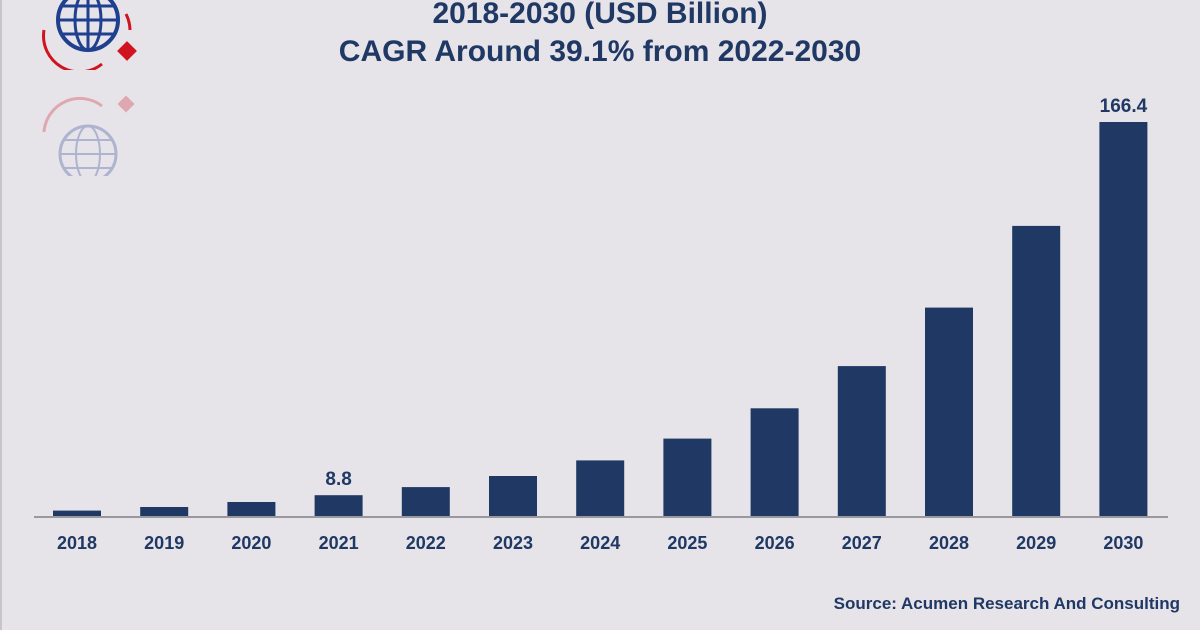  Describe the element at coordinates (1036, 543) in the screenshot. I see `x-tick-label: 2029` at that location.